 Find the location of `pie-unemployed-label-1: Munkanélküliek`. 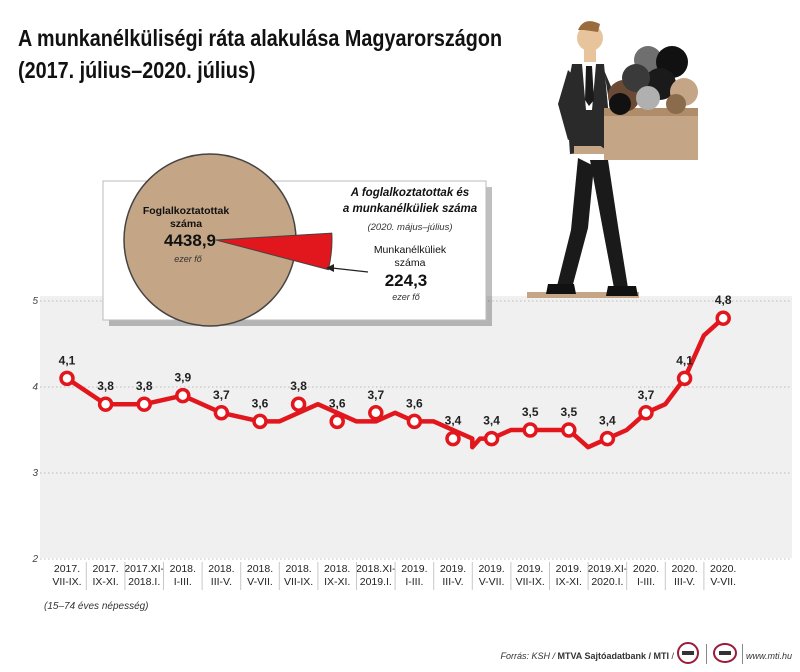

pie-unemployed-label-1: Munkanélküliek is located at coordinates (410, 250).